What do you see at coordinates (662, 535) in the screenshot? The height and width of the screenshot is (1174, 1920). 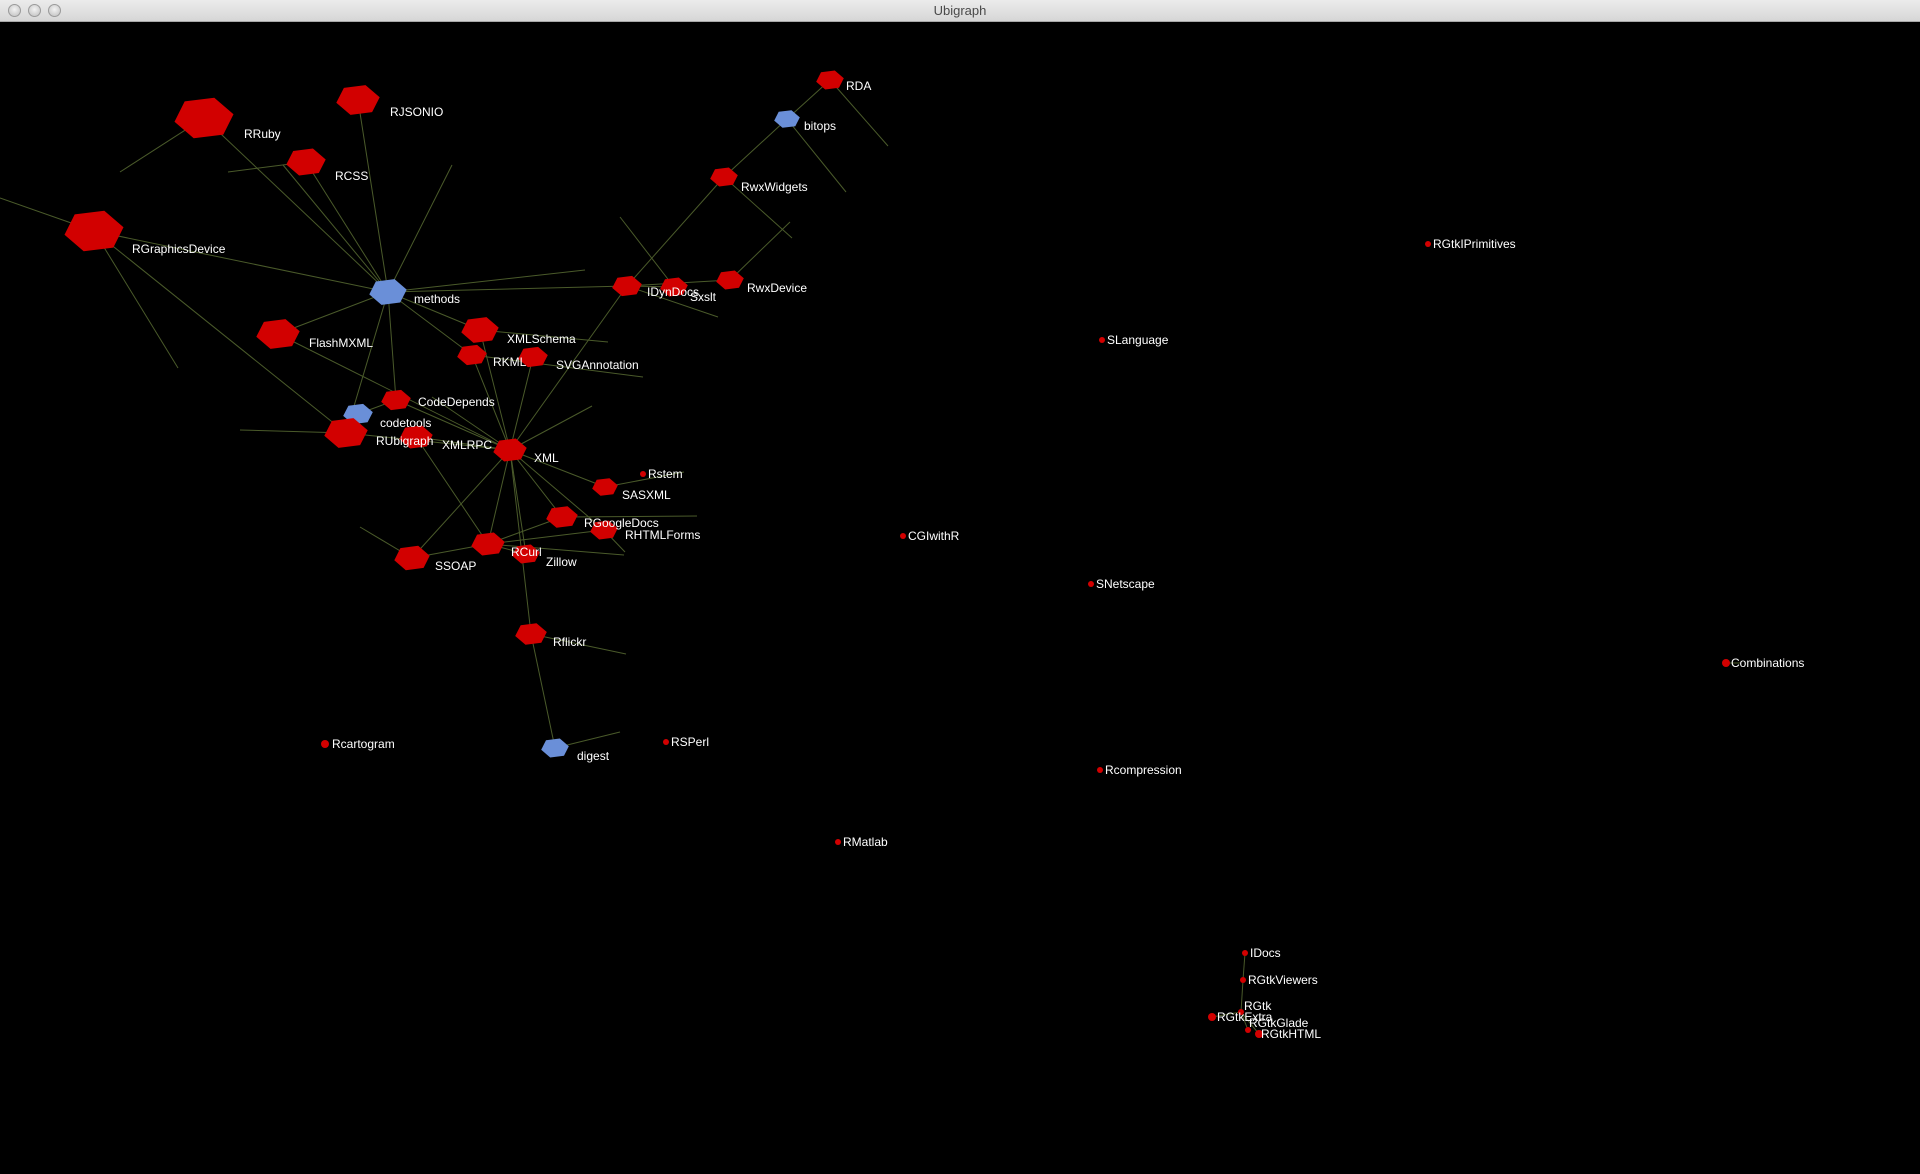 I see `node-label-RHTMLForms: RHTMLForms` at bounding box center [662, 535].